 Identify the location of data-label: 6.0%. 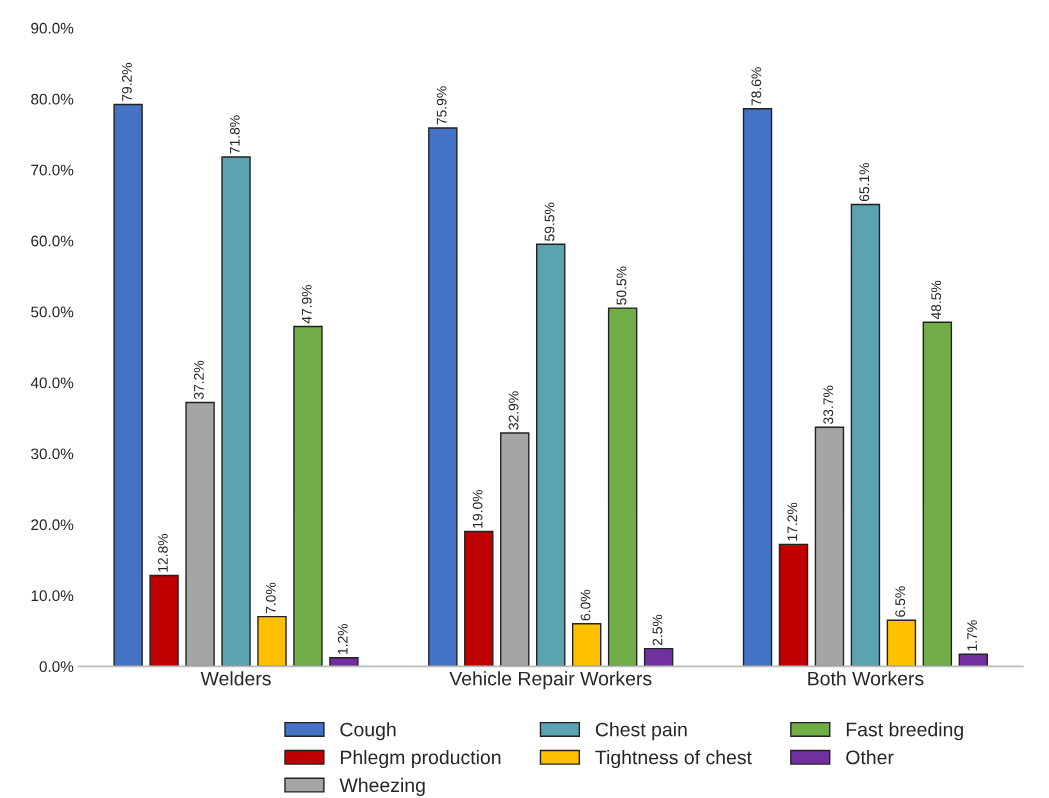
(585, 605).